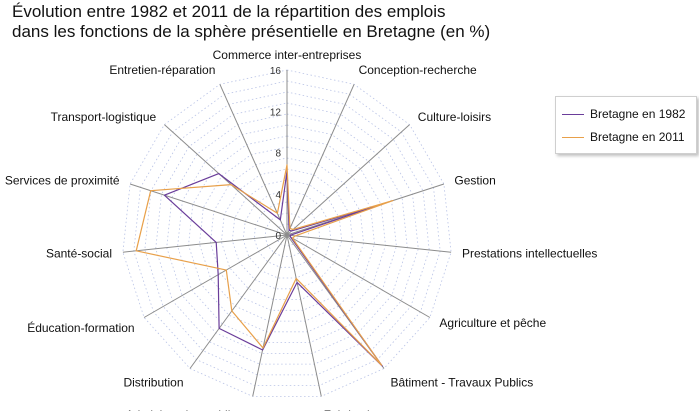 Image resolution: width=699 pixels, height=411 pixels. What do you see at coordinates (104, 117) in the screenshot?
I see `category-label: Transport-logistique` at bounding box center [104, 117].